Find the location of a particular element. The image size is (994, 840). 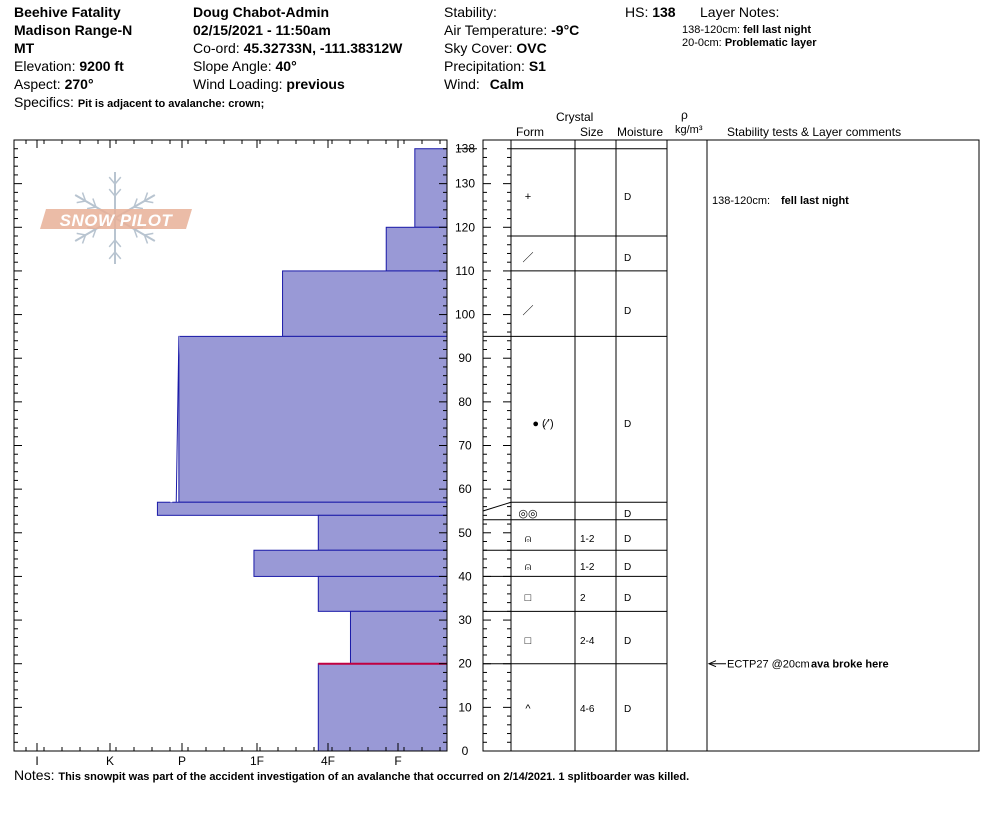

sky-cover-label: Sky Cover: is located at coordinates (478, 48).